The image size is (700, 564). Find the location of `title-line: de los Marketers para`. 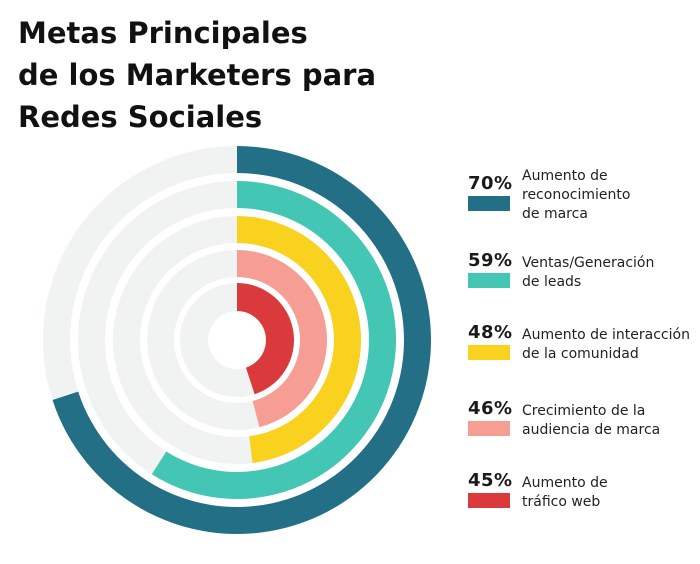

title-line: de los Marketers para is located at coordinates (197, 75).